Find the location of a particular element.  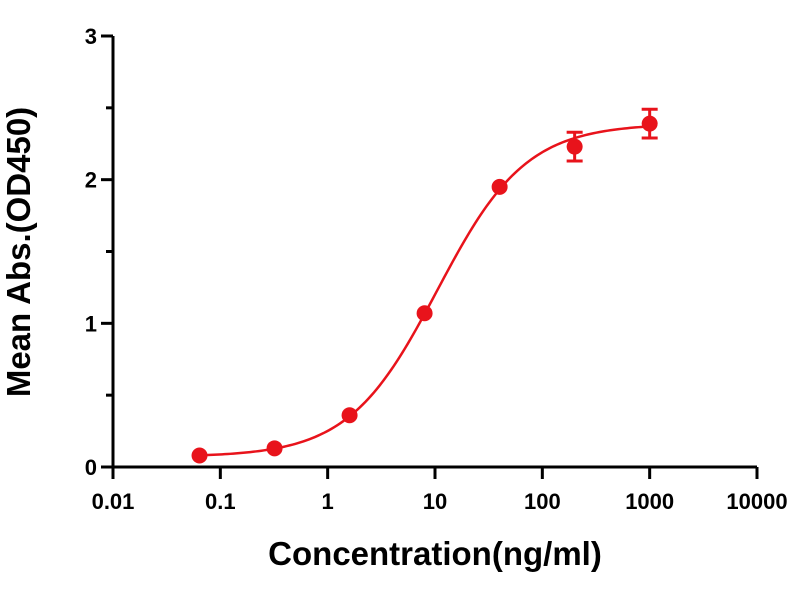

y-tick-label: 2 is located at coordinates (91, 180).